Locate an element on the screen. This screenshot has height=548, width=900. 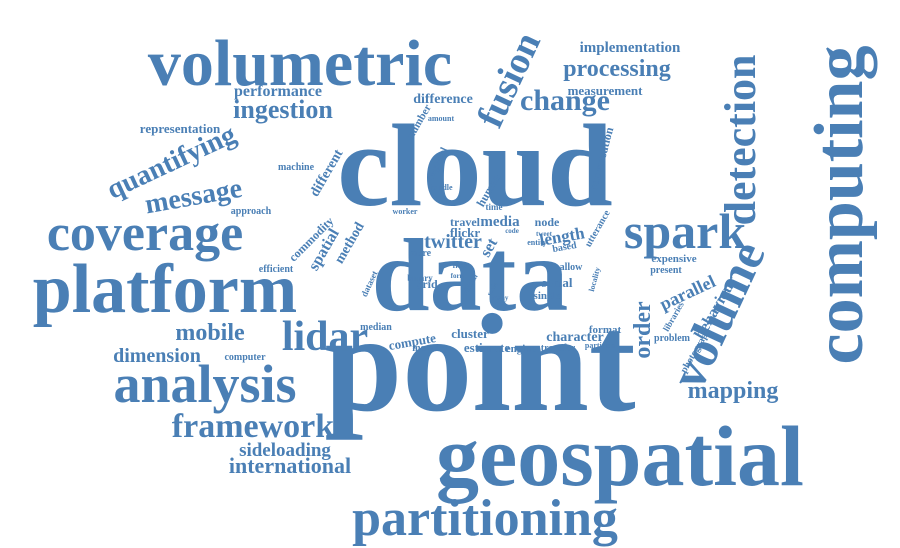
word-format: format is located at coordinates (605, 330).